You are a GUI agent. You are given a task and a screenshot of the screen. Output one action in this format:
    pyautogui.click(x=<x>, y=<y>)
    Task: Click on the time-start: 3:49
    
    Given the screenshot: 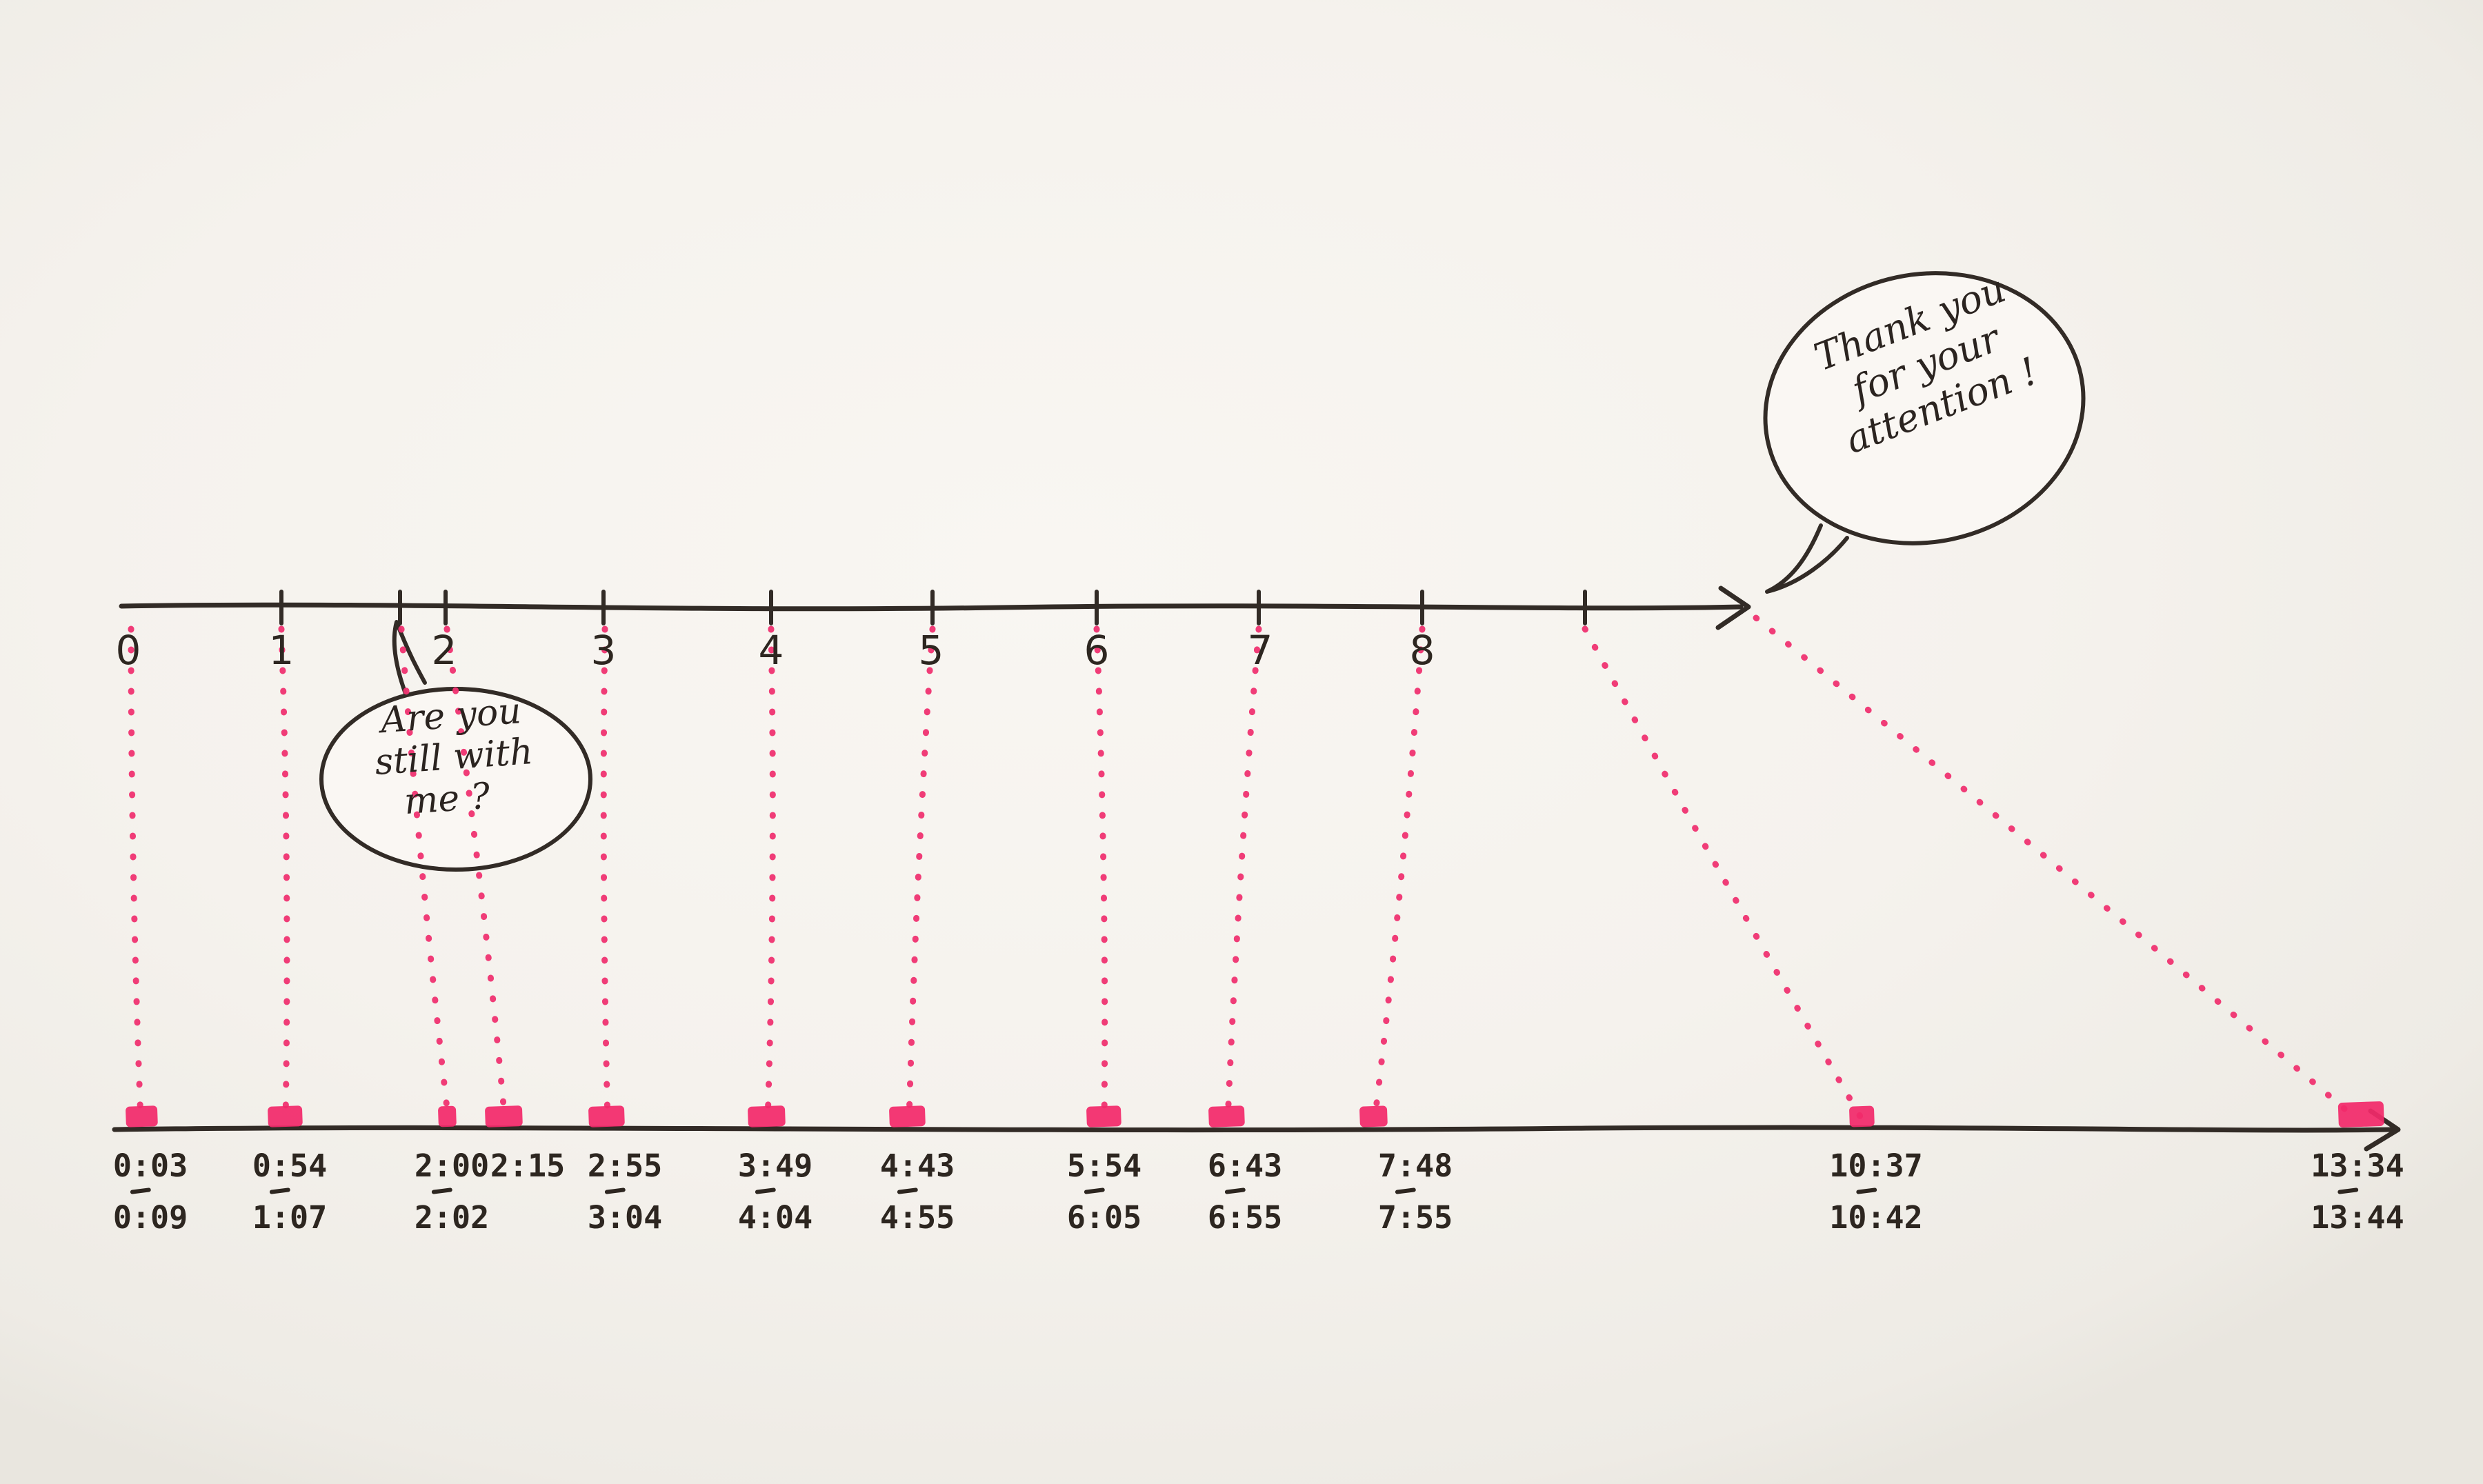 What is the action you would take?
    pyautogui.click(x=775, y=1165)
    